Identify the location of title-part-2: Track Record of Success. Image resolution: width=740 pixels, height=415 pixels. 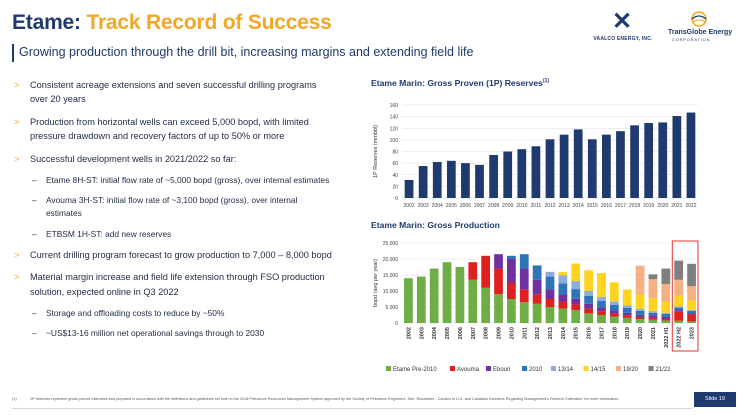
(209, 22).